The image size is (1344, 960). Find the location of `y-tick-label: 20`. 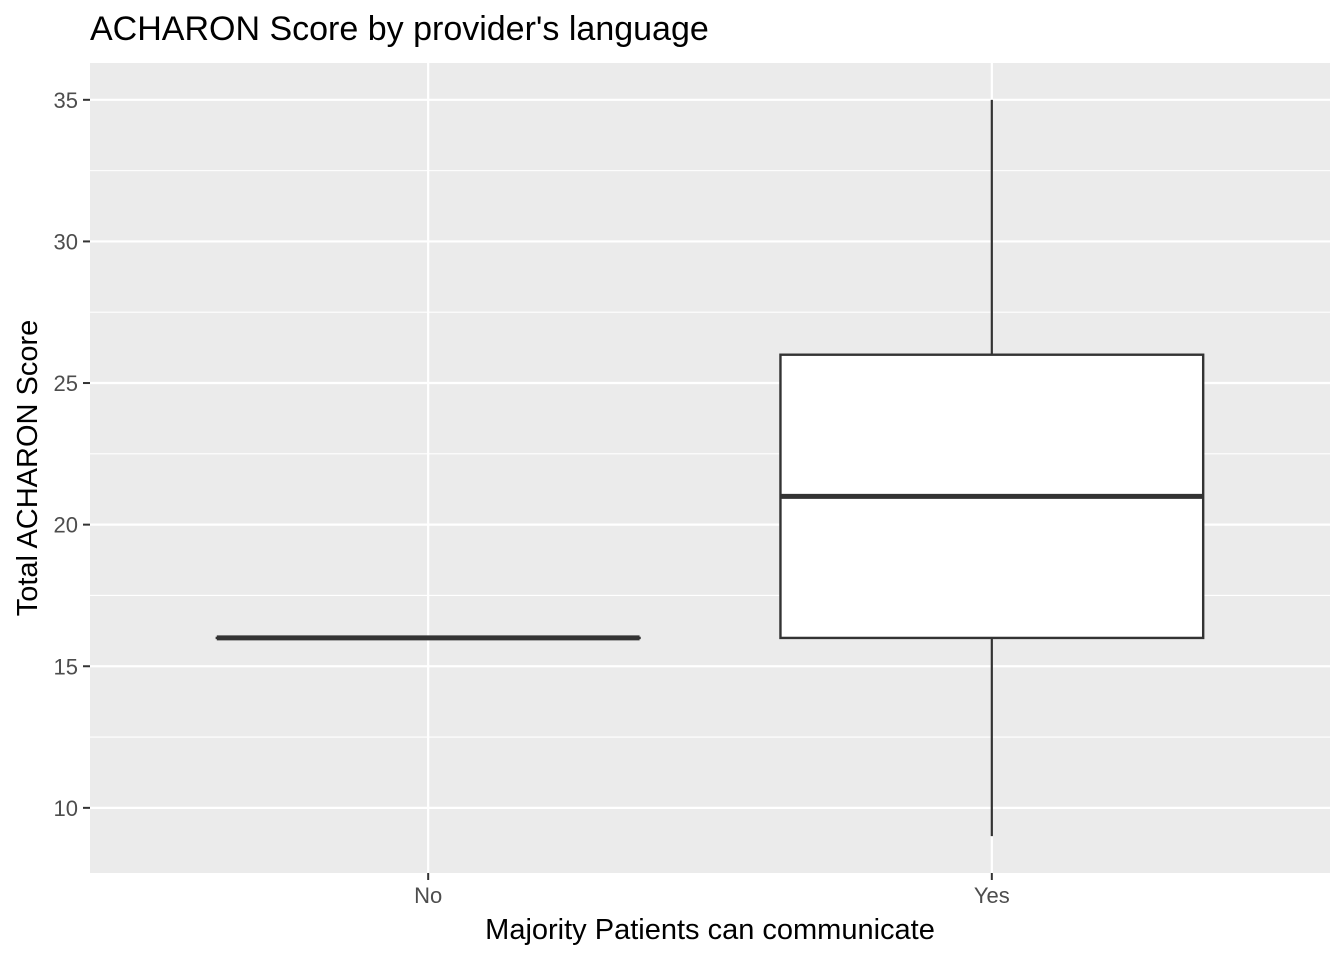

y-tick-label: 20 is located at coordinates (66, 525).